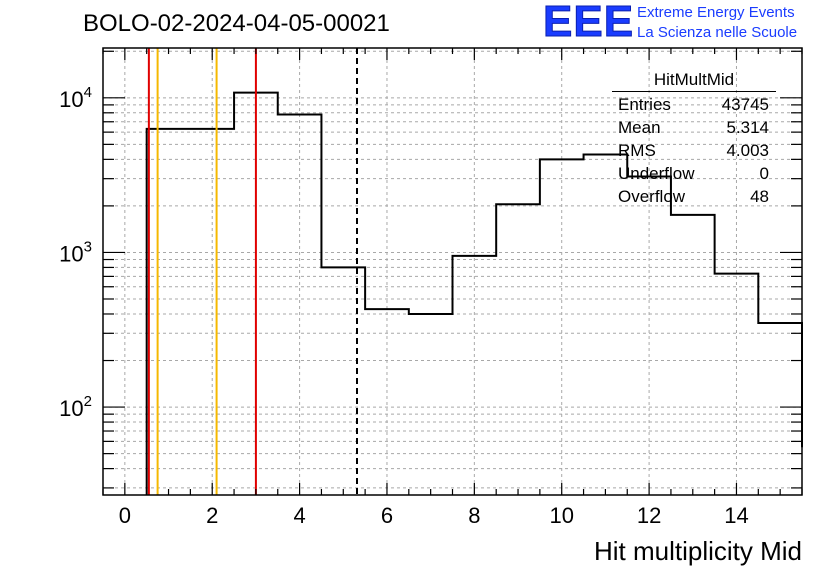  What do you see at coordinates (639, 127) in the screenshot?
I see `stats-label: Mean` at bounding box center [639, 127].